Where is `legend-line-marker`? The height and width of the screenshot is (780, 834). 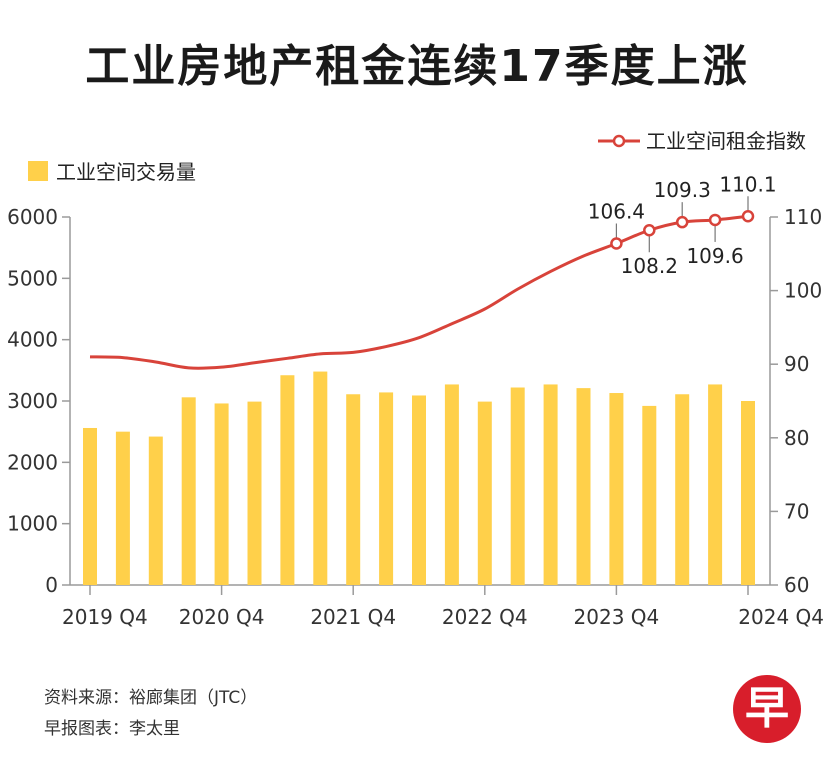 legend-line-marker is located at coordinates (619, 141).